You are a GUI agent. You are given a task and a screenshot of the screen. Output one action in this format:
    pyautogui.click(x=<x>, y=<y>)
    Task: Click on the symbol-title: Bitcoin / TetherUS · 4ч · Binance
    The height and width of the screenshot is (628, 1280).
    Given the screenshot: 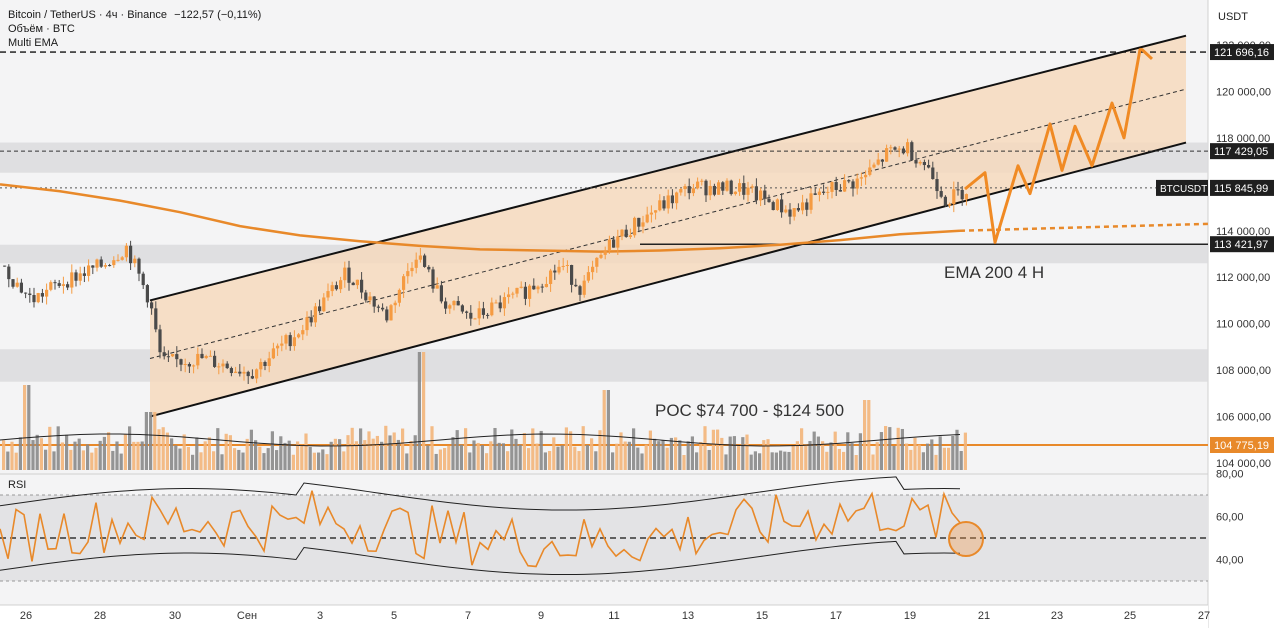 What is the action you would take?
    pyautogui.click(x=87, y=15)
    